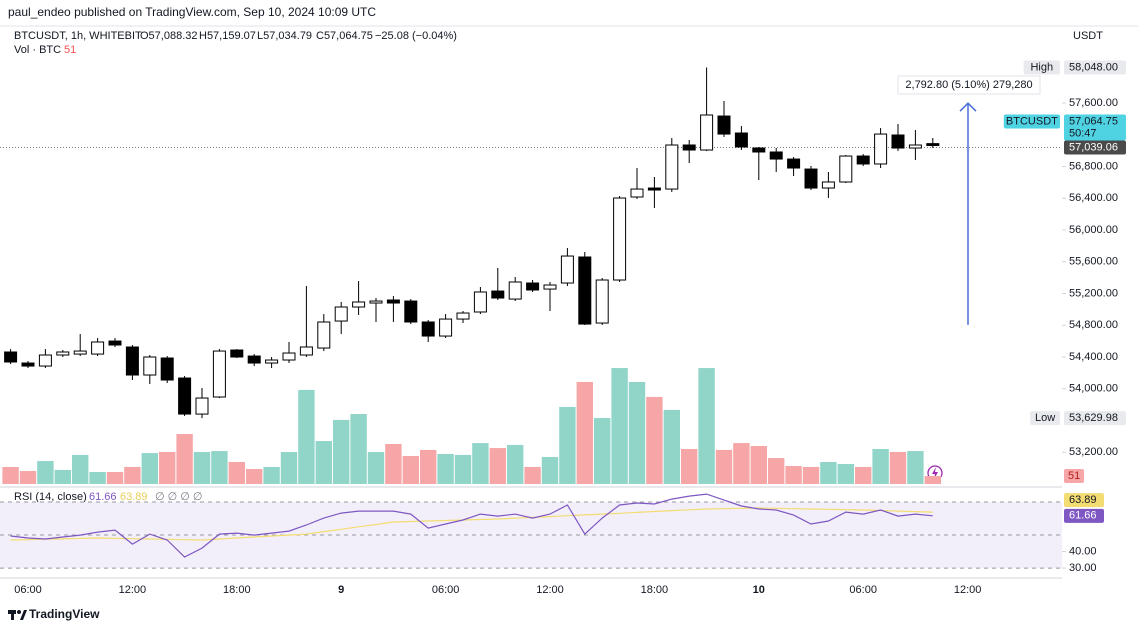 This screenshot has width=1138, height=630. I want to click on price-label: 53,629.98, so click(1093, 418).